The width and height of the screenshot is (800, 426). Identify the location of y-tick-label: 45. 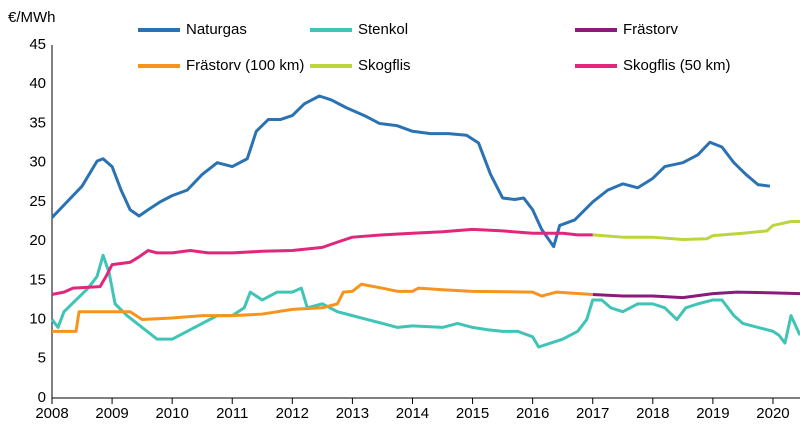
(37, 44).